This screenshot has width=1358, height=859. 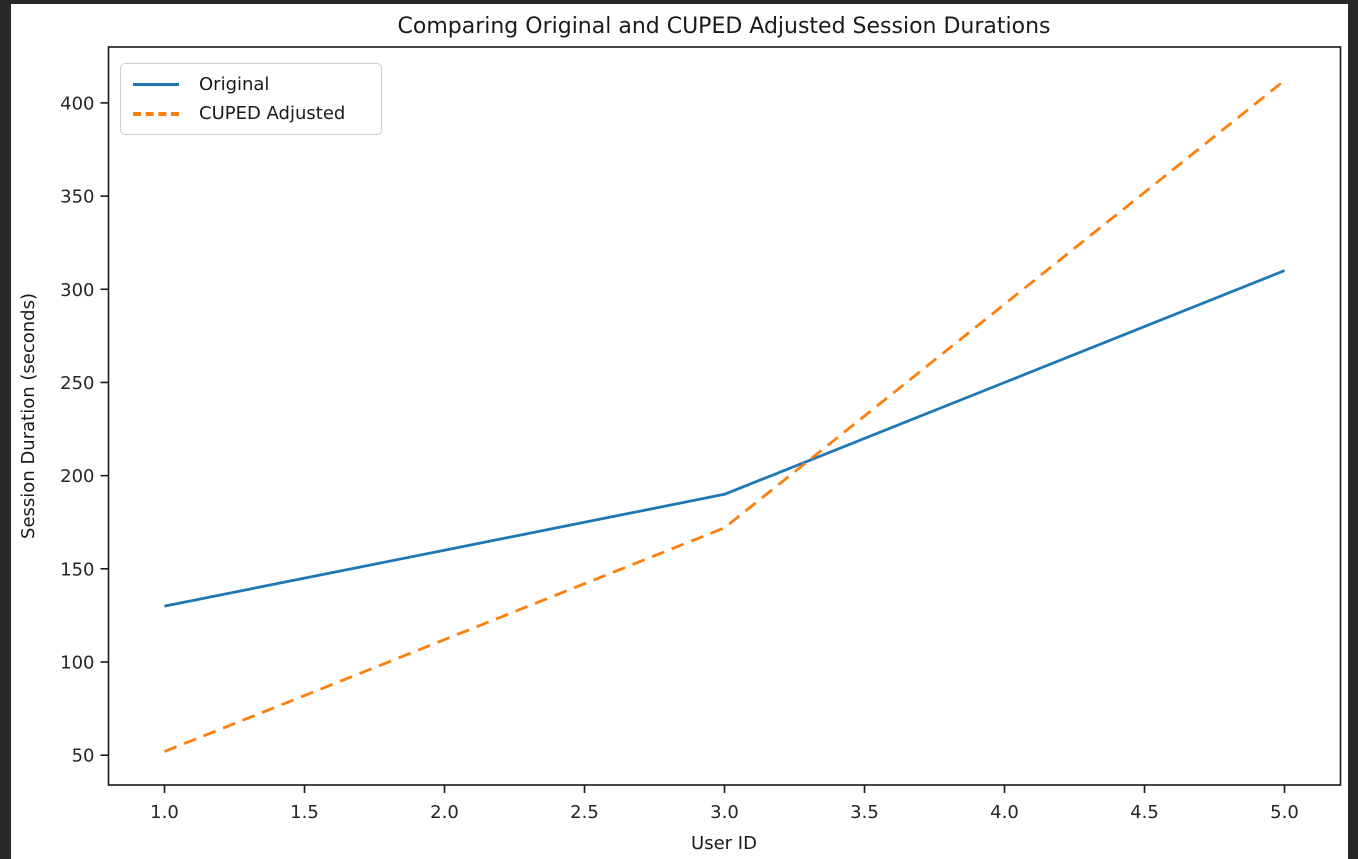 I want to click on legend-line-sample-solid, so click(x=156, y=84).